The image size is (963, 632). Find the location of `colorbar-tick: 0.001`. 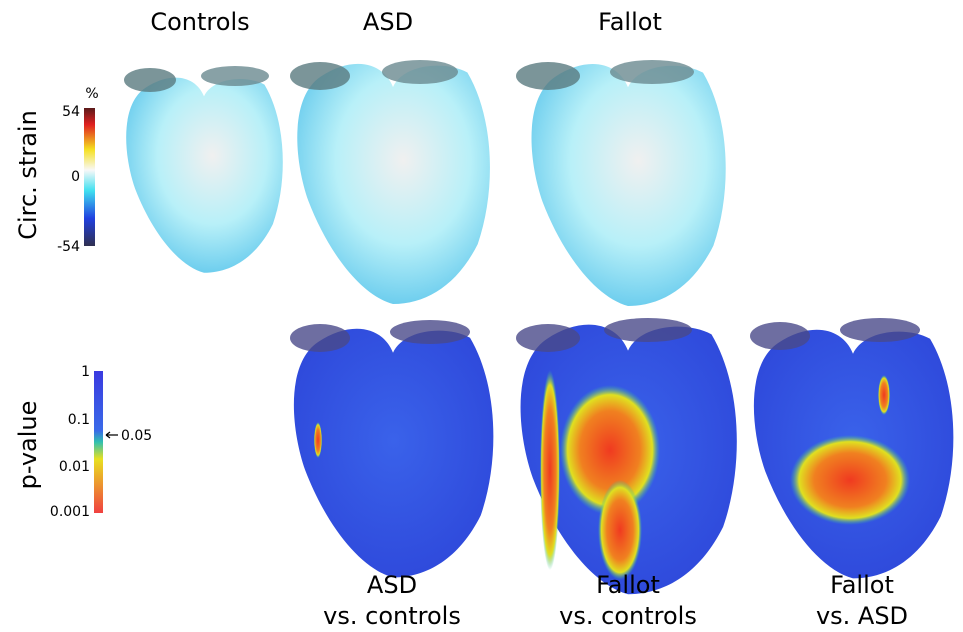

colorbar-tick: 0.001 is located at coordinates (70, 512).